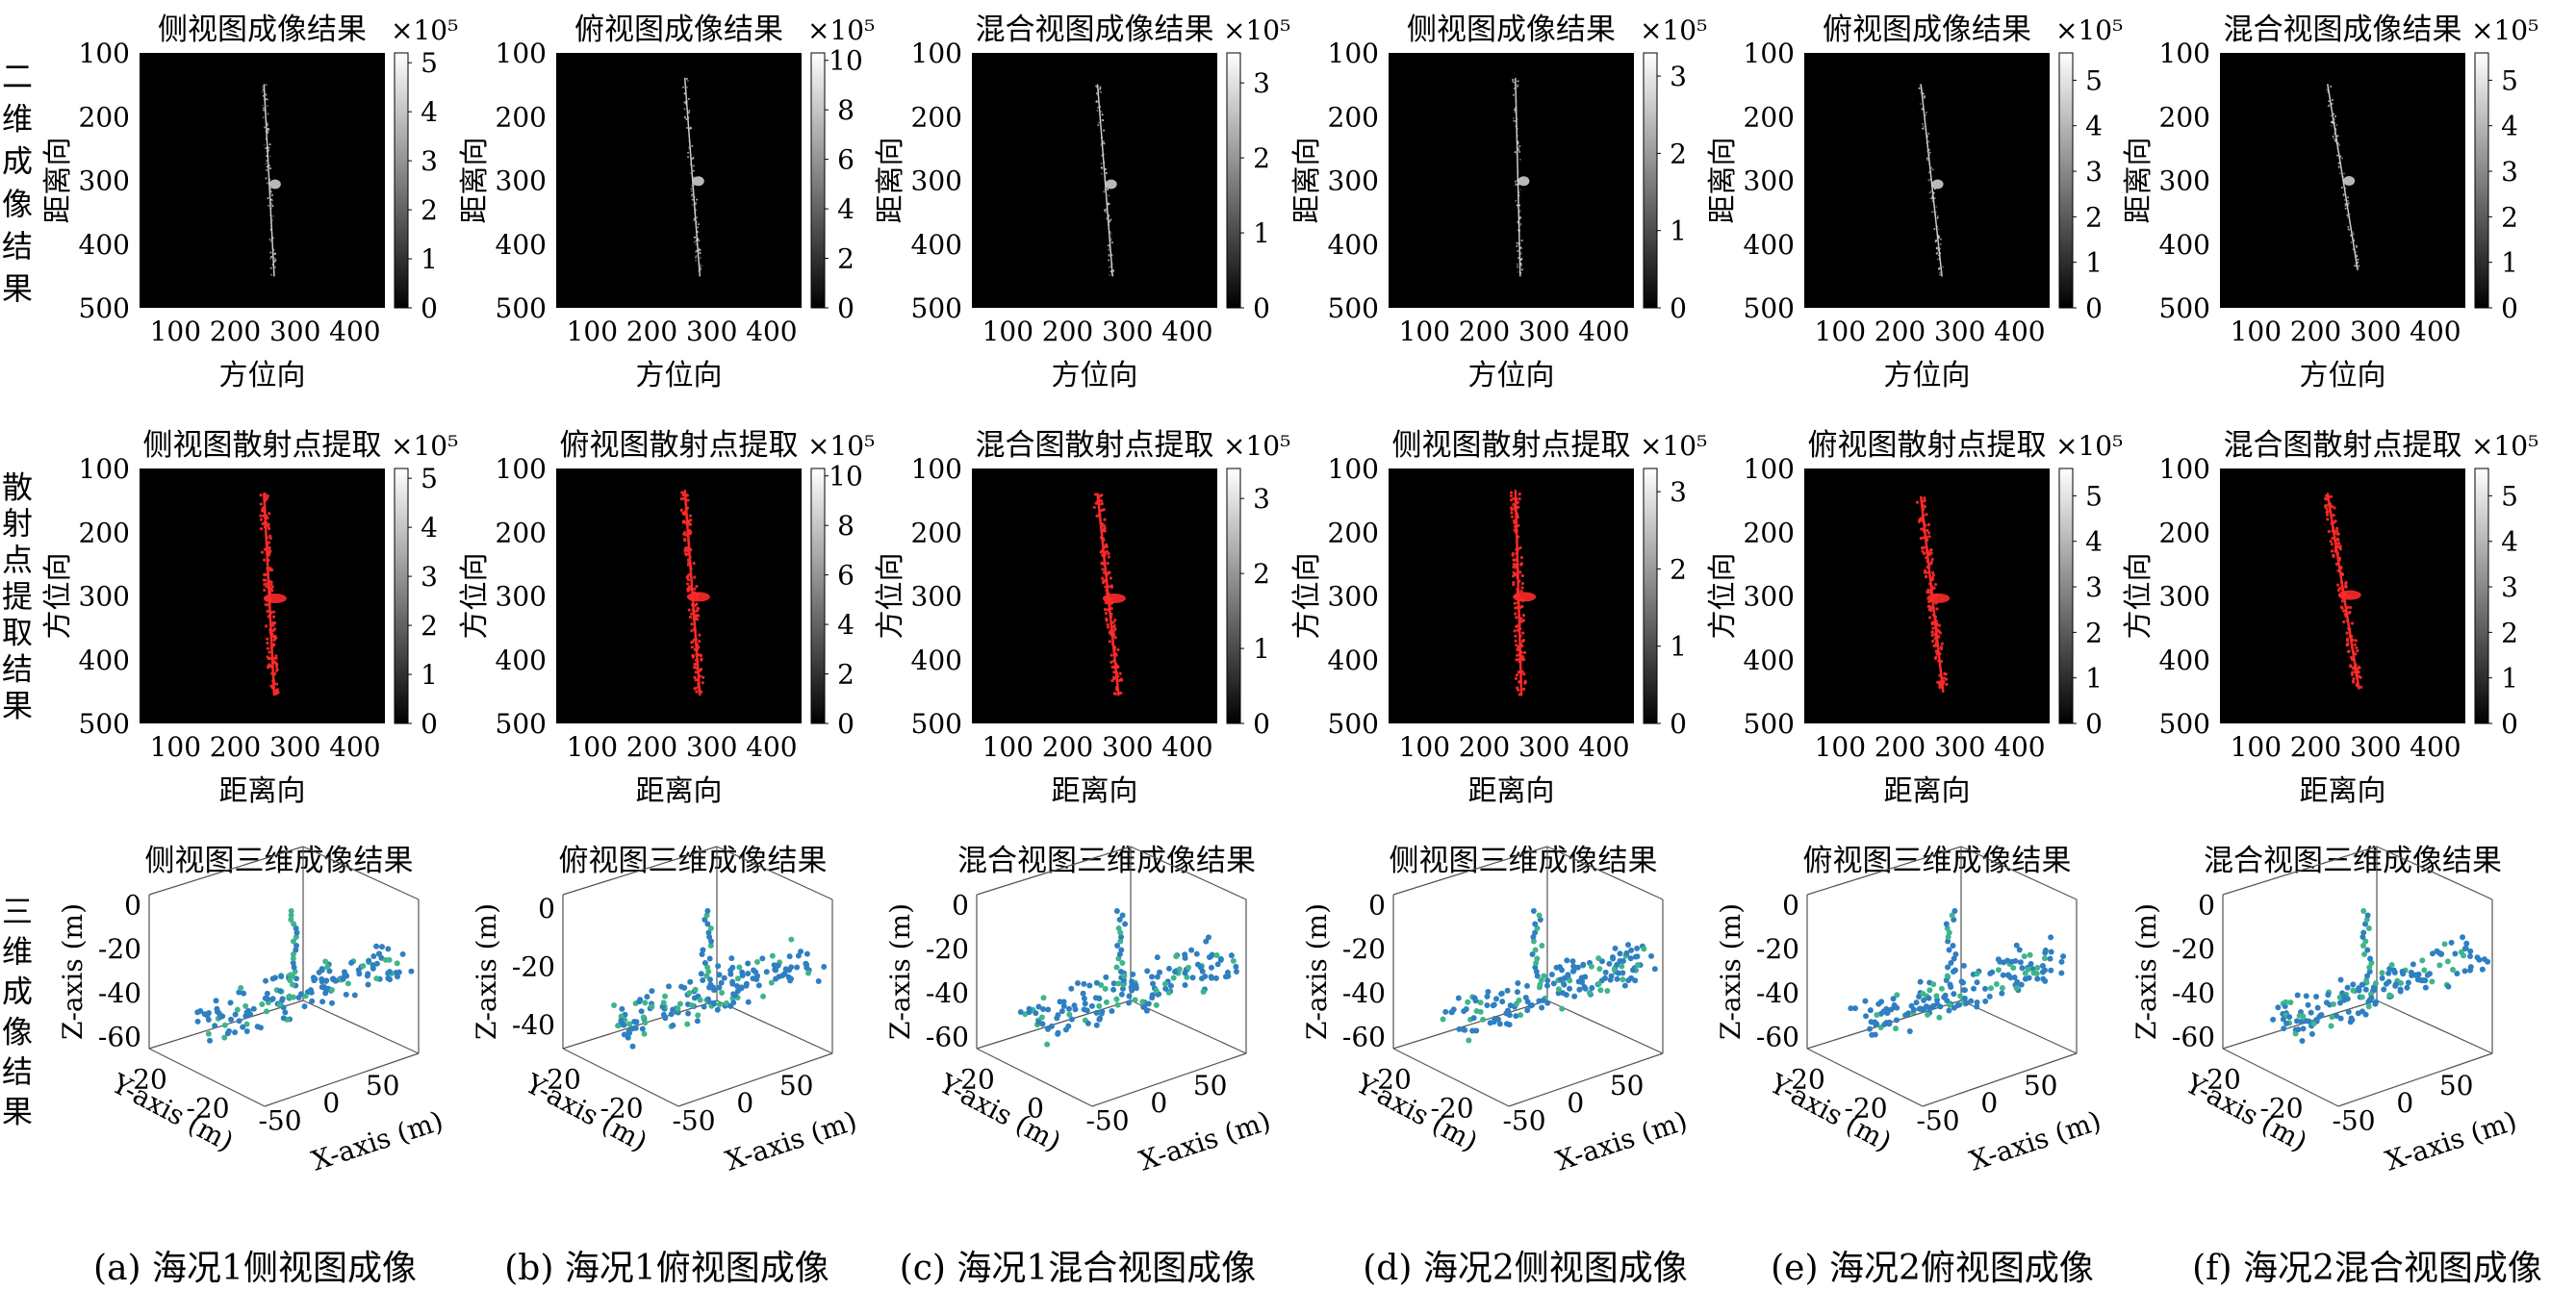 Image resolution: width=2576 pixels, height=1291 pixels. What do you see at coordinates (2509, 308) in the screenshot?
I see `colorbar-tick-label: 0` at bounding box center [2509, 308].